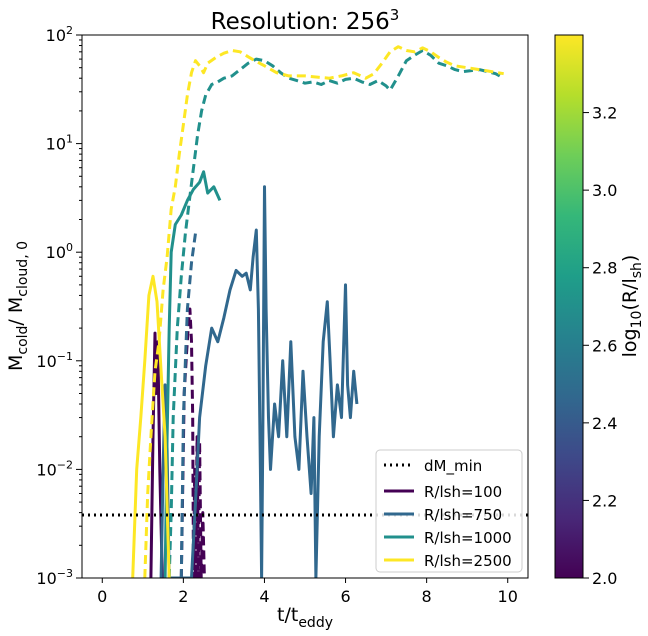  Describe the element at coordinates (453, 466) in the screenshot. I see `legend-label-threshold: dM_min` at that location.